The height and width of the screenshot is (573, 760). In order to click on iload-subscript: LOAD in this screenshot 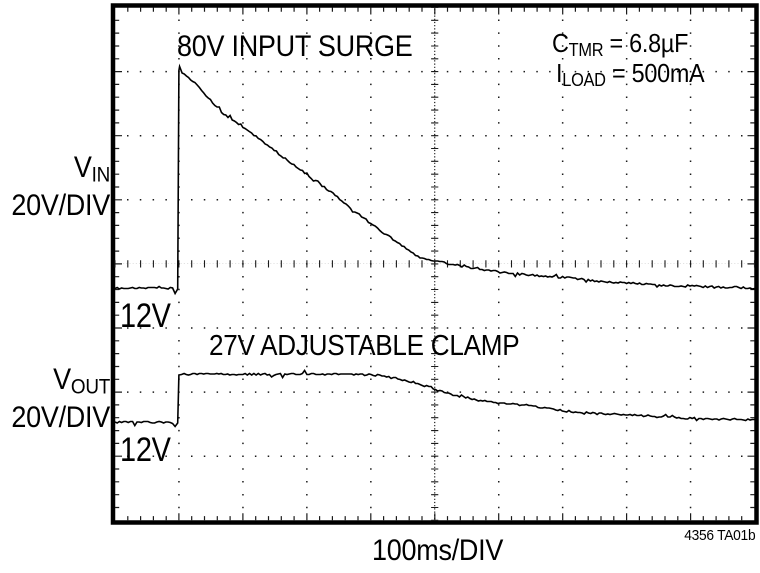, I will do `click(584, 80)`.